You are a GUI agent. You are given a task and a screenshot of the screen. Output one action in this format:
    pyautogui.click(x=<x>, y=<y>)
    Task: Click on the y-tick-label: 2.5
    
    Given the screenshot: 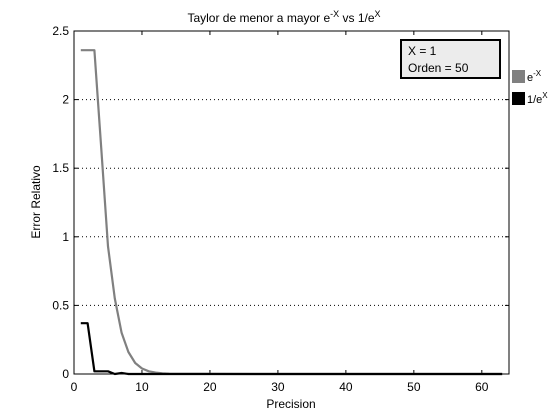 What is the action you would take?
    pyautogui.click(x=60, y=31)
    